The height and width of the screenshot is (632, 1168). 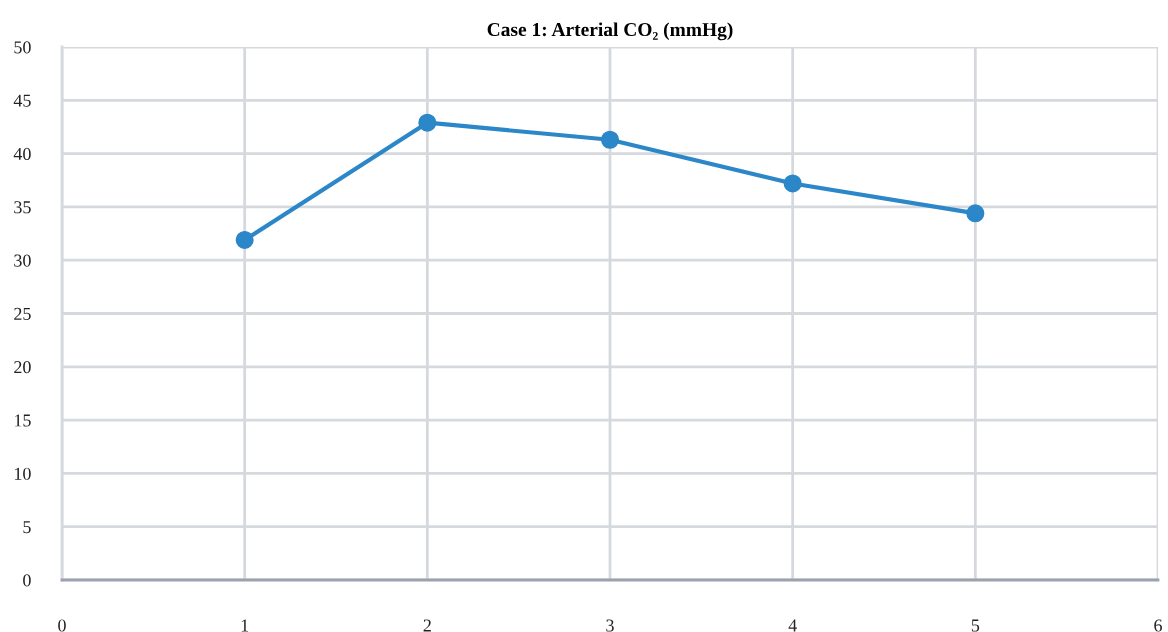 I want to click on y-tick-label: 35, so click(x=22, y=207).